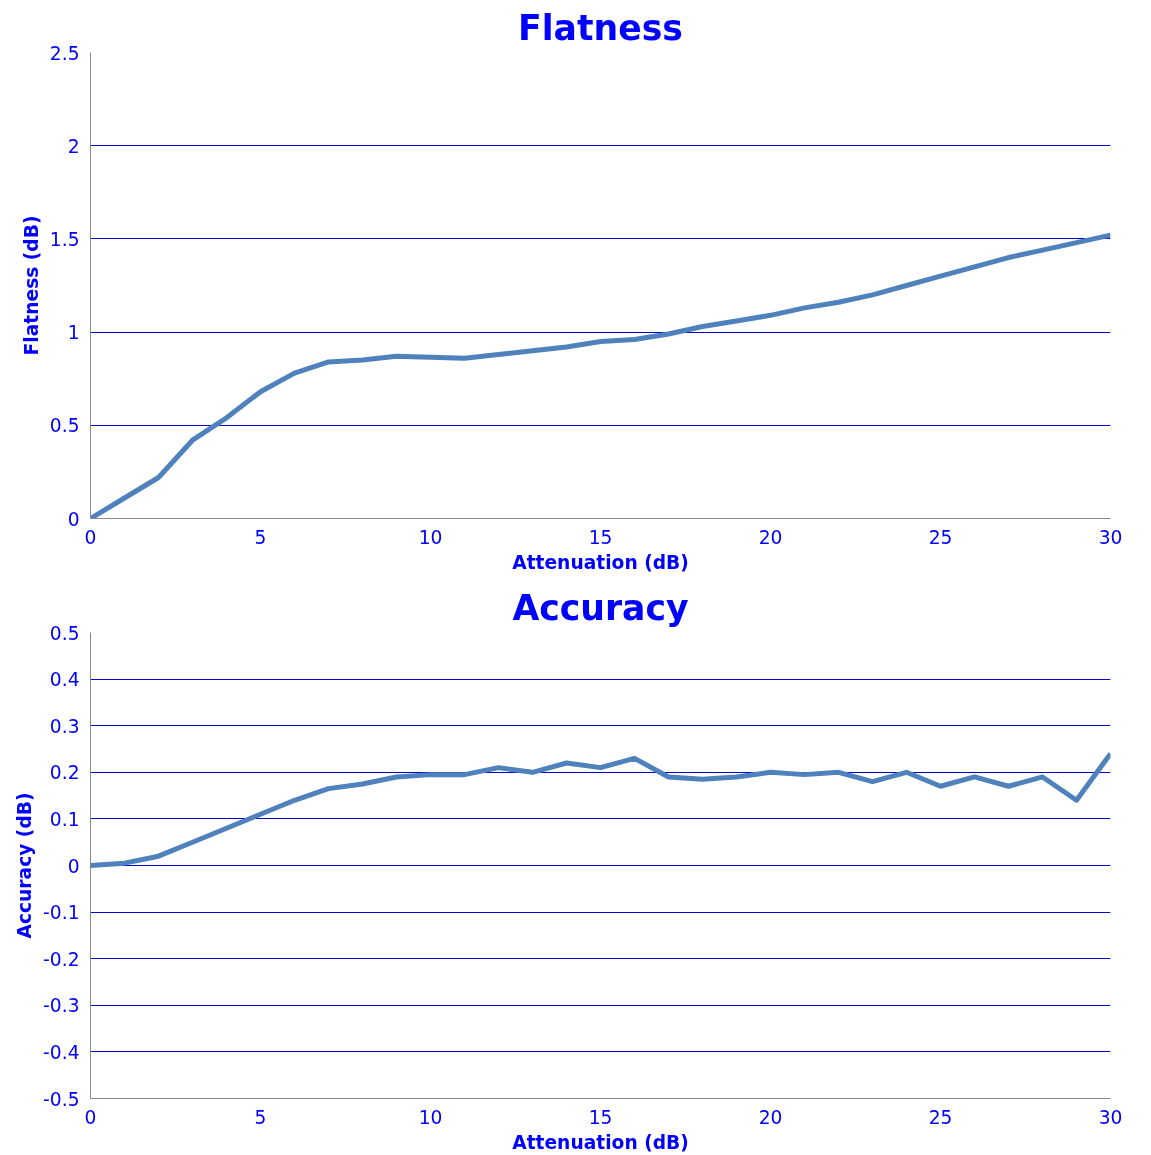  I want to click on chart-title: Flatness, so click(600, 27).